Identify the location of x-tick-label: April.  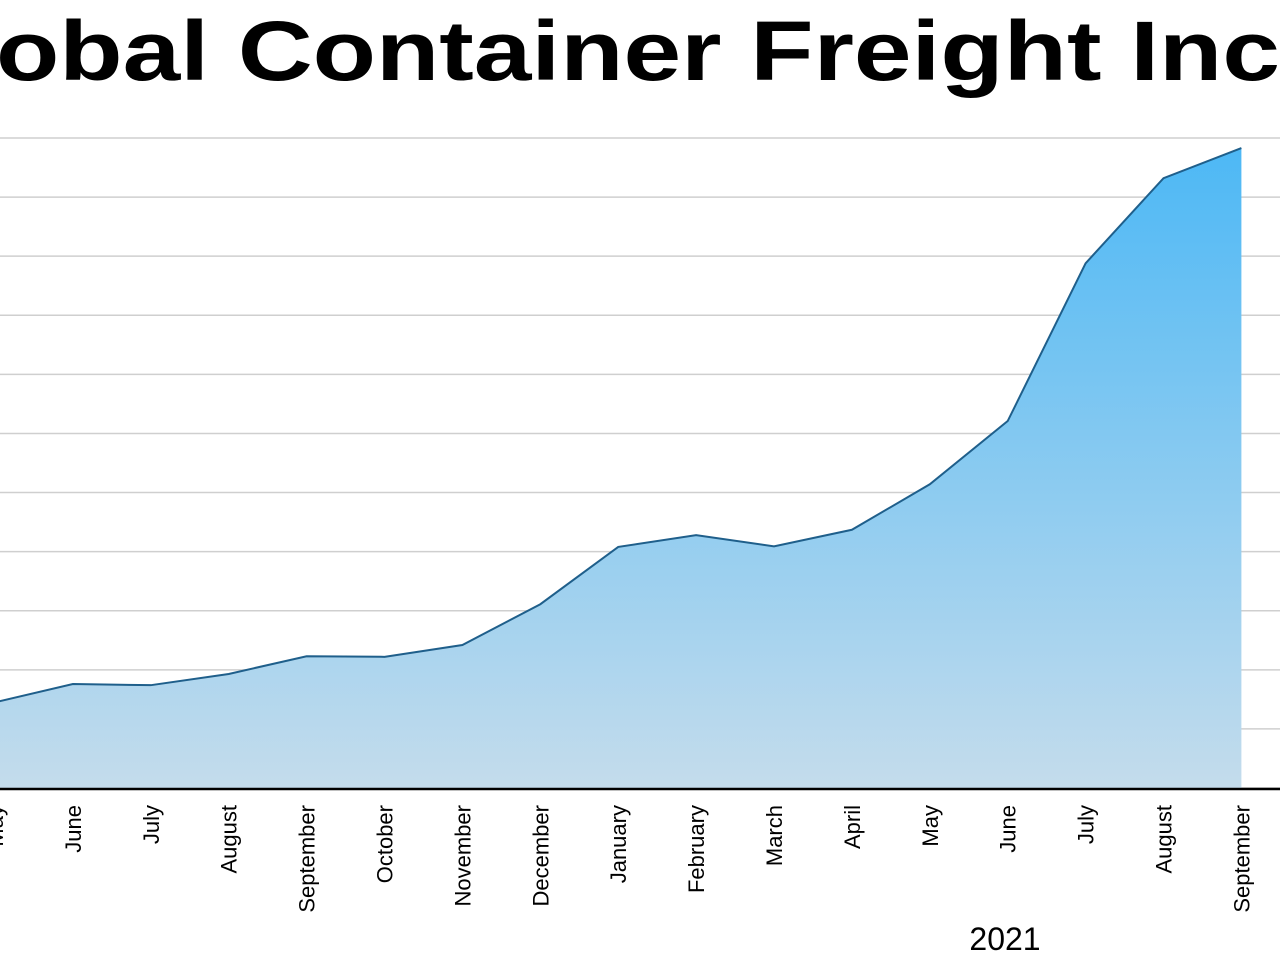
(852, 827).